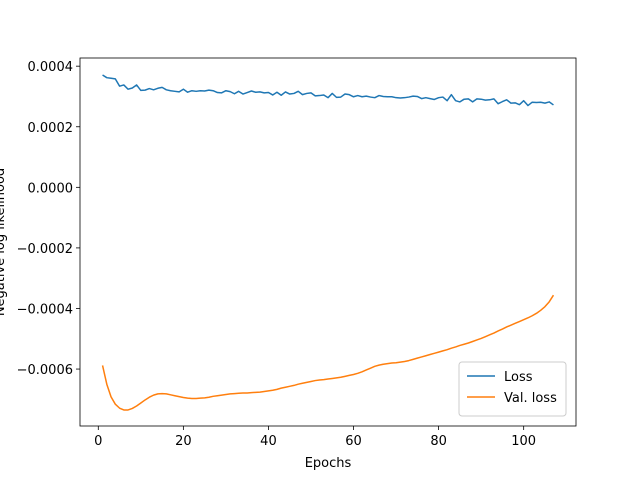 The height and width of the screenshot is (480, 640). Describe the element at coordinates (45, 249) in the screenshot. I see `y-tick-label: −0.0002` at that location.